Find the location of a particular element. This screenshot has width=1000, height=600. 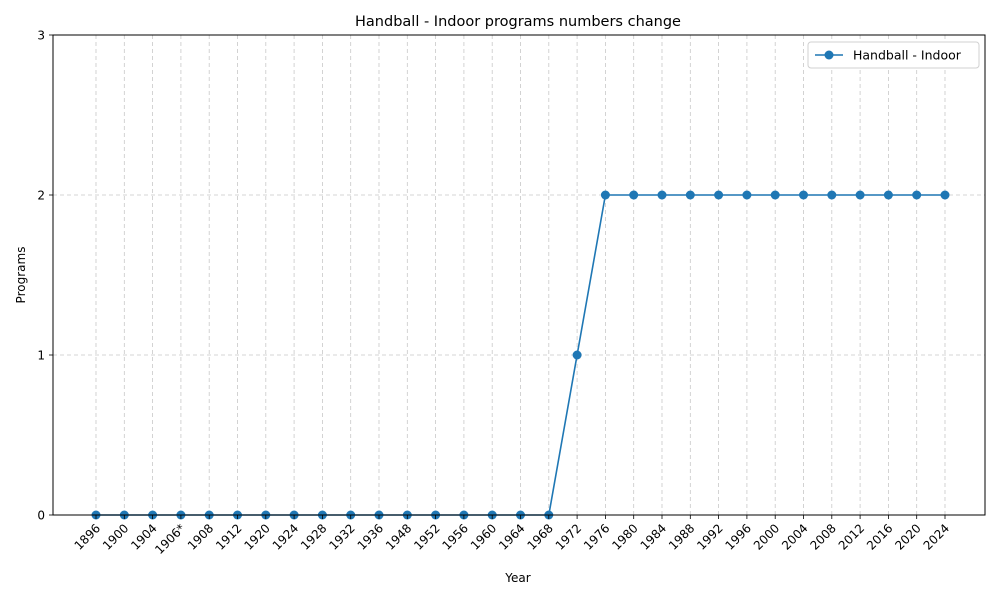

x-tick-label: 1906* is located at coordinates (170, 539).